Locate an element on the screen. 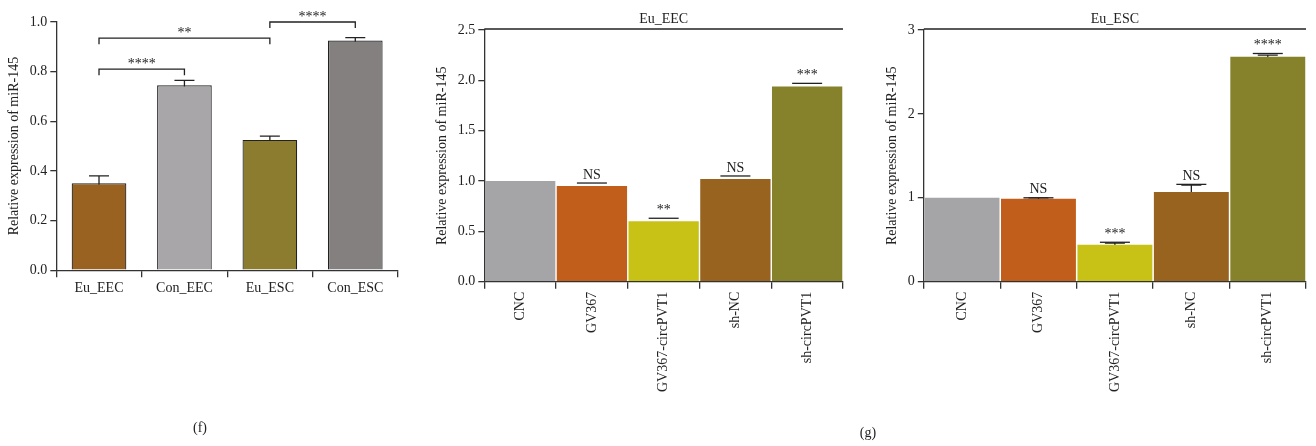 The image size is (1316, 446). y-tick-label: 2.0 is located at coordinates (466, 80).